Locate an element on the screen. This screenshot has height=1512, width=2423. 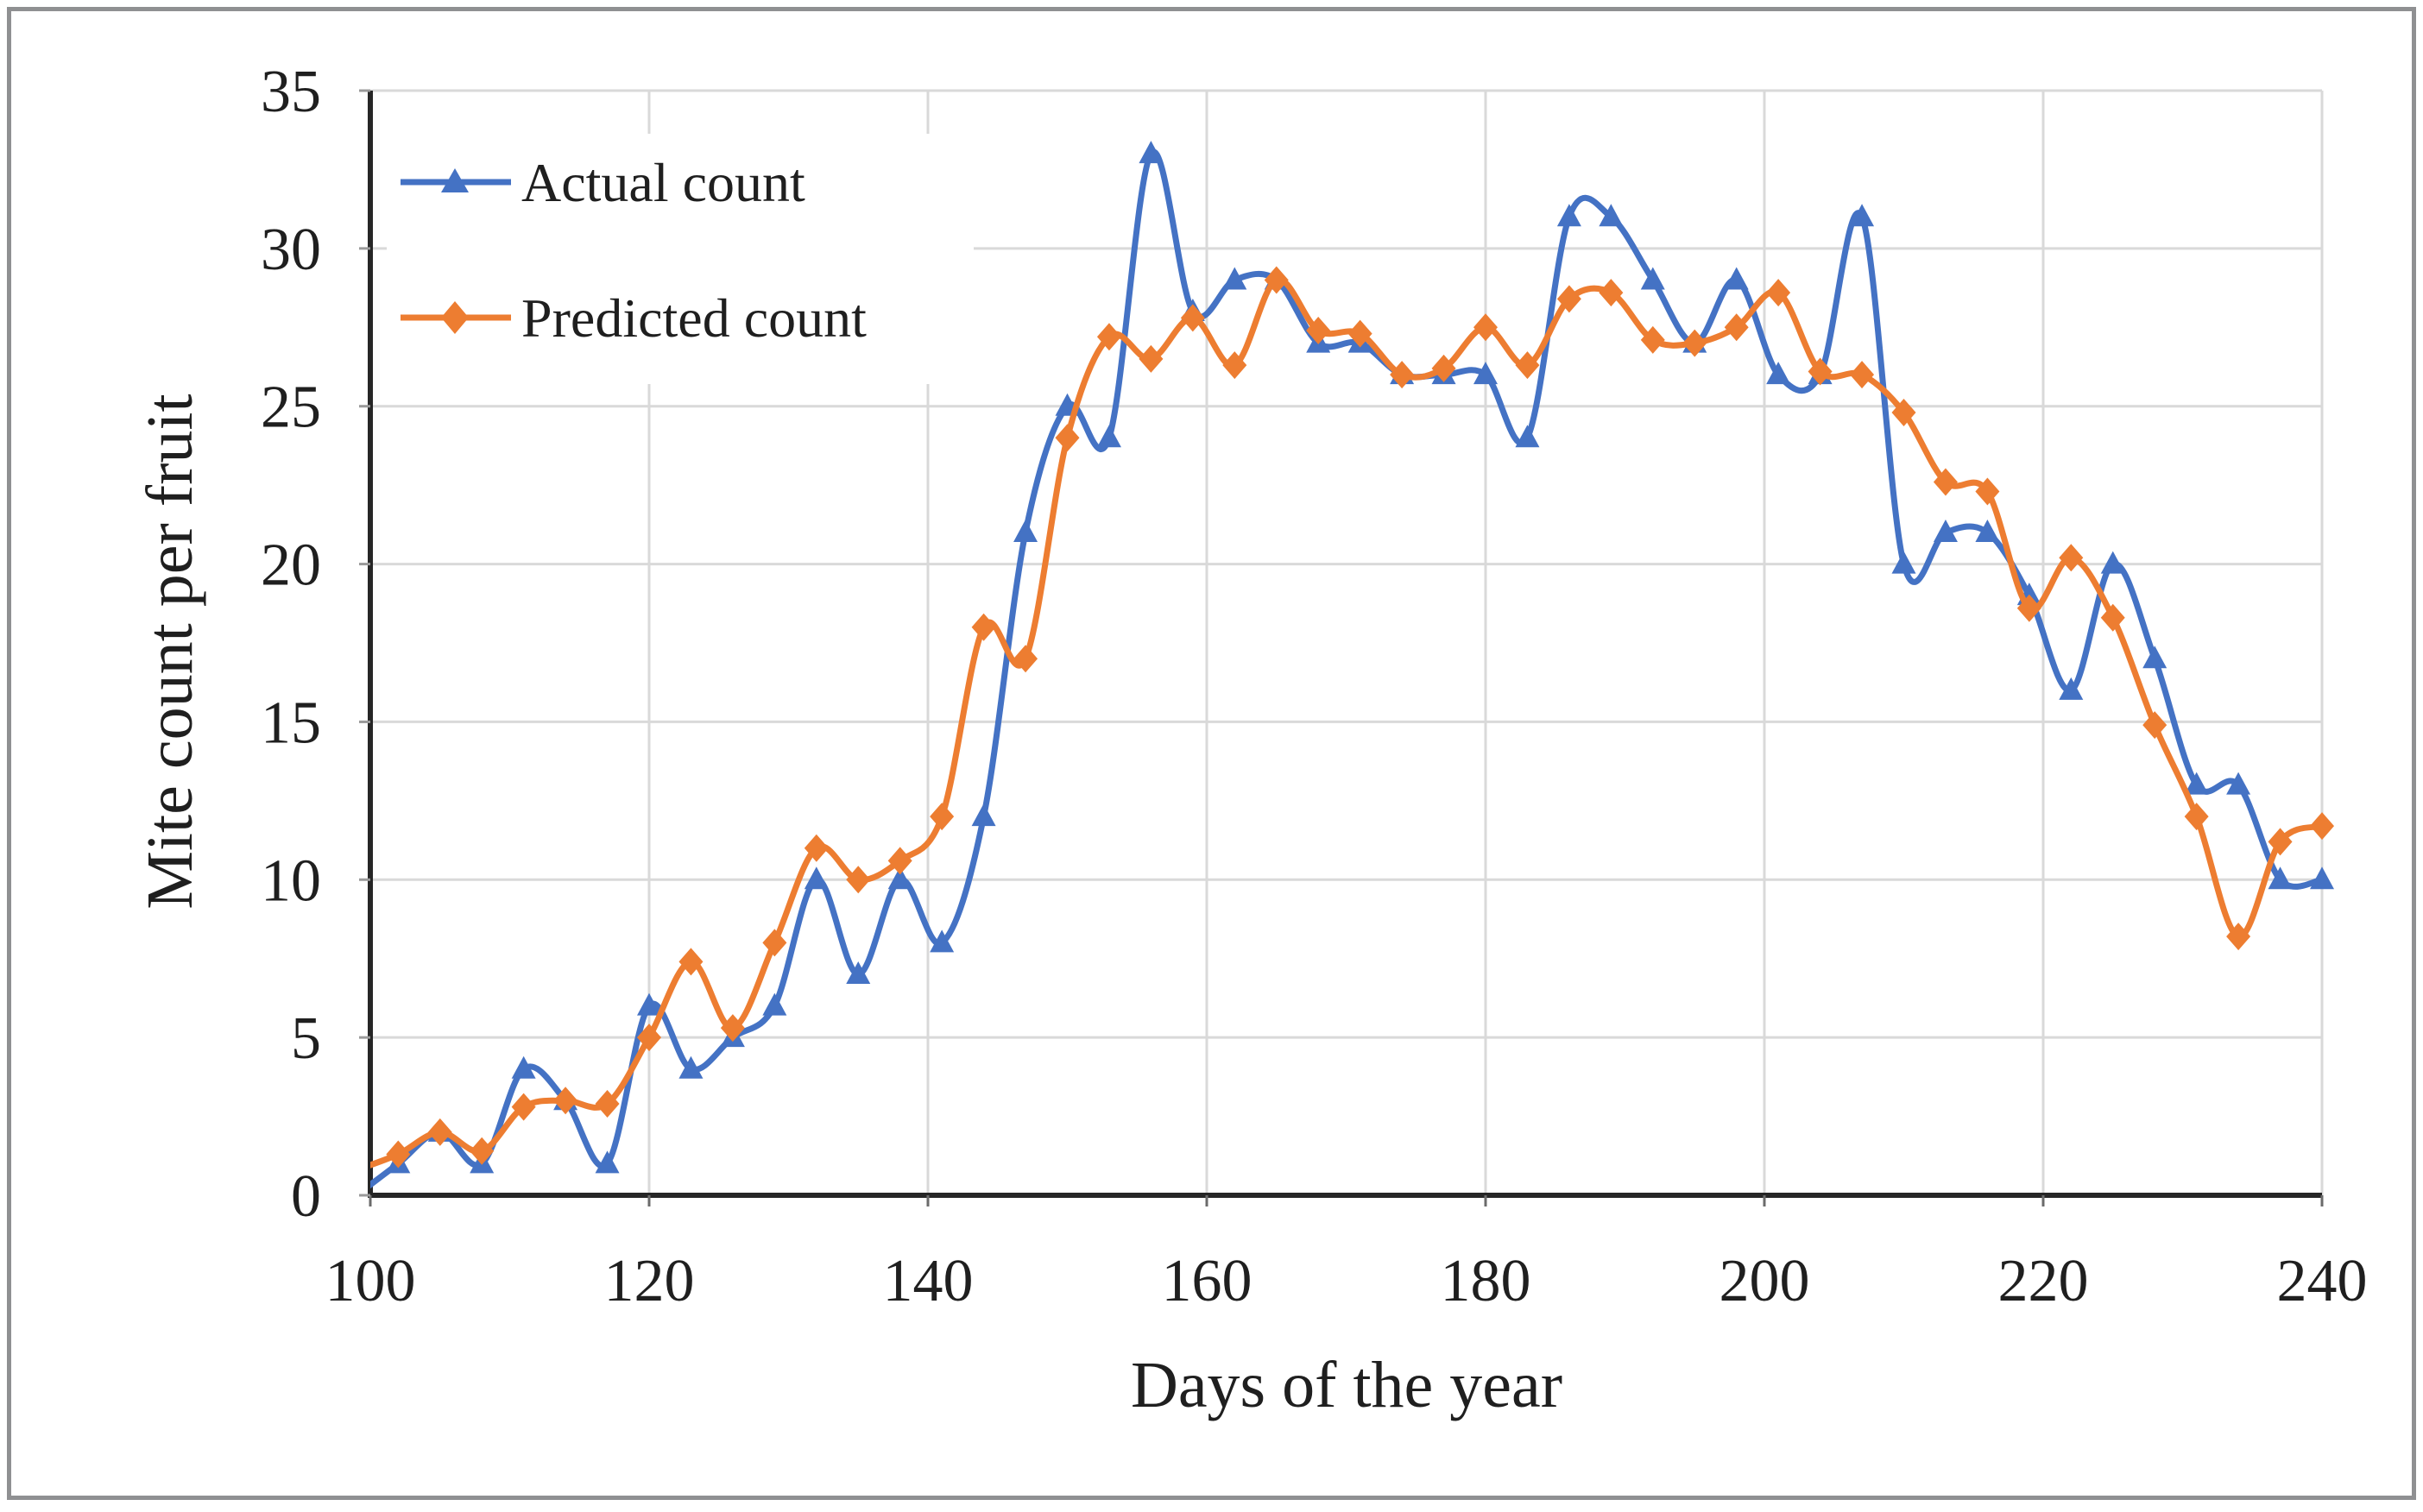
y-tick-label: 20 is located at coordinates (291, 565).